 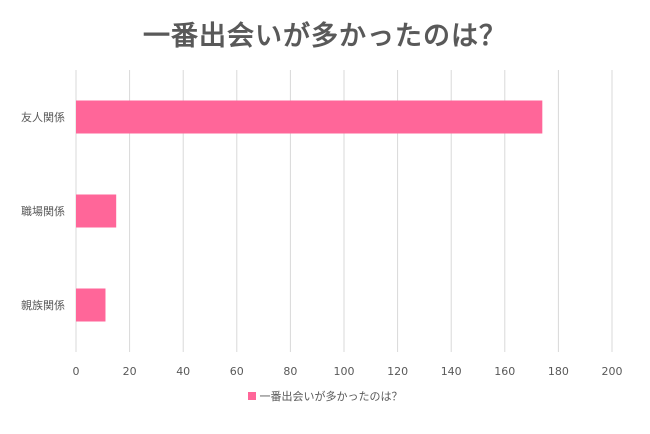 I want to click on chart-title: 一番出会いが多かったのは？, so click(x=325, y=36).